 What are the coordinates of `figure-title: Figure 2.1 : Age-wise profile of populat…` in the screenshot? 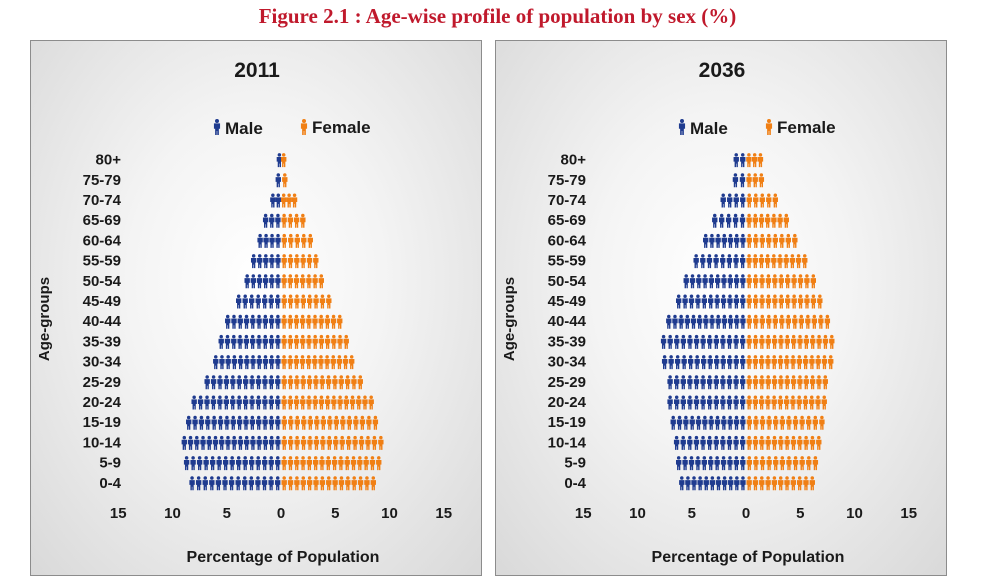 It's located at (497, 16).